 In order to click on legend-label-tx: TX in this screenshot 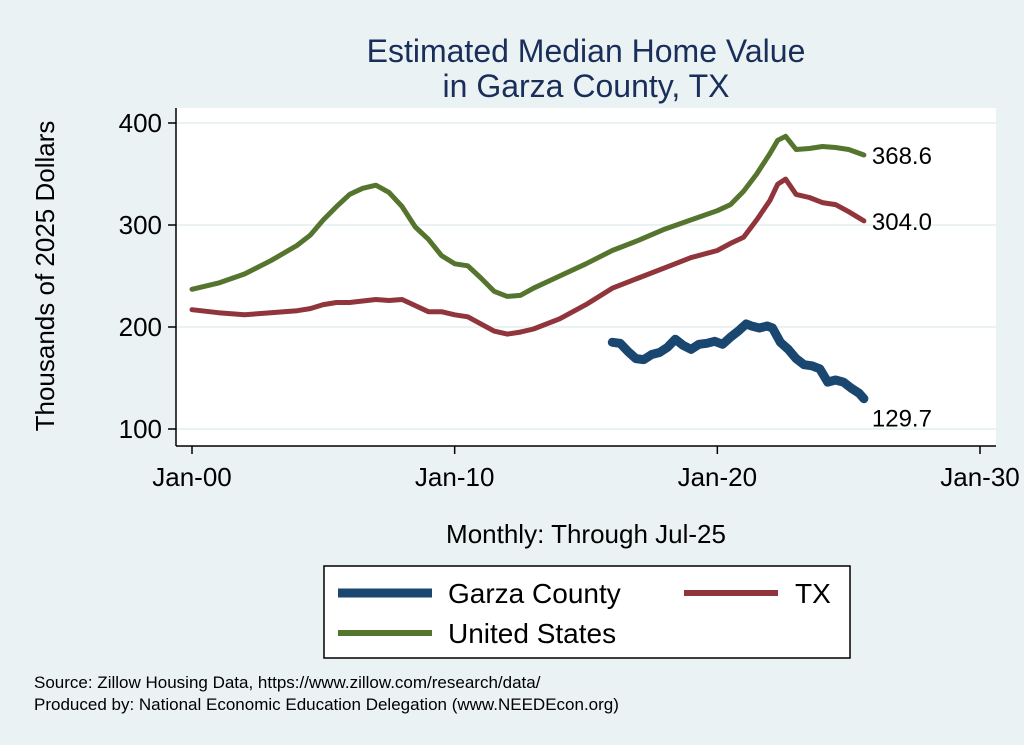, I will do `click(813, 593)`.